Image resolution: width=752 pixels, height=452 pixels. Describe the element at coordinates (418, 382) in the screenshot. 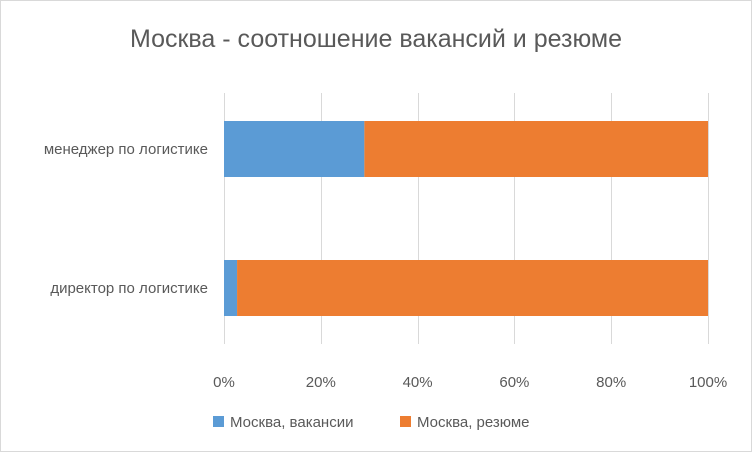

I see `x-tick-label: 40%` at that location.